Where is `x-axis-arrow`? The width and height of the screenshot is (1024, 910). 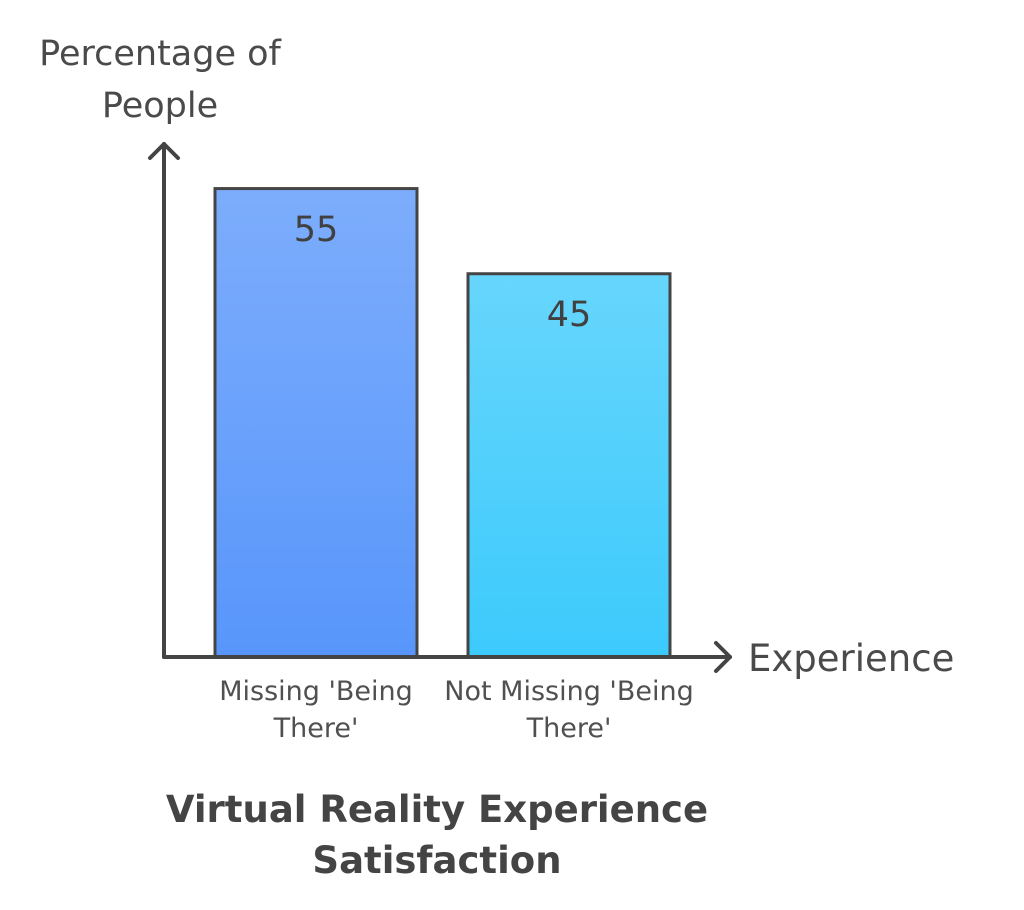
x-axis-arrow is located at coordinates (723, 657).